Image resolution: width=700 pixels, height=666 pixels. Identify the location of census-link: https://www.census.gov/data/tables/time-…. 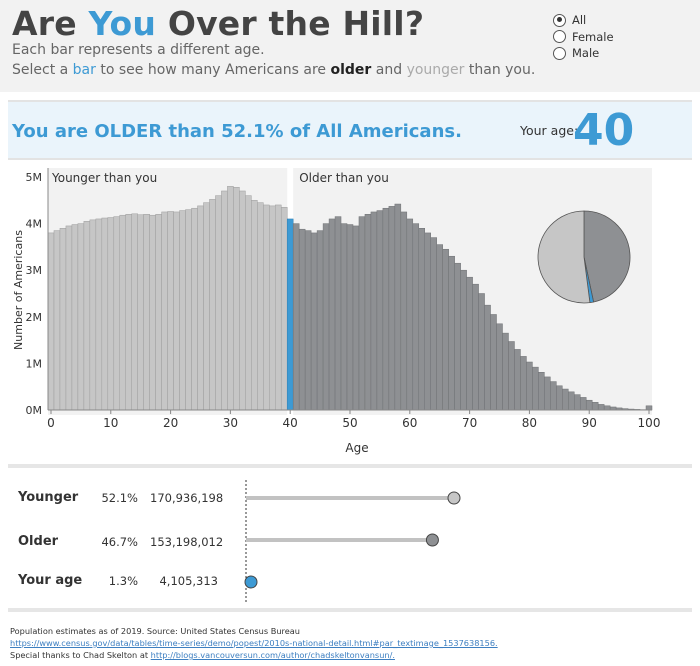
(254, 643).